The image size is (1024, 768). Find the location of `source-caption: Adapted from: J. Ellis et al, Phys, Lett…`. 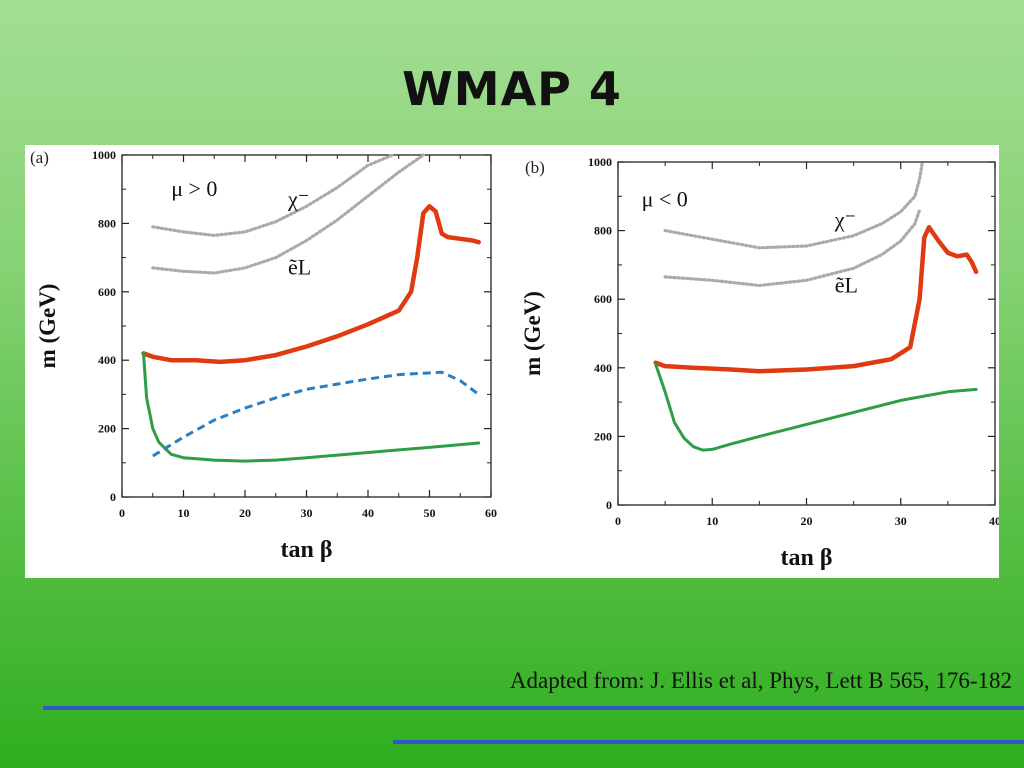

source-caption: Adapted from: J. Ellis et al, Phys, Lett… is located at coordinates (760, 680).